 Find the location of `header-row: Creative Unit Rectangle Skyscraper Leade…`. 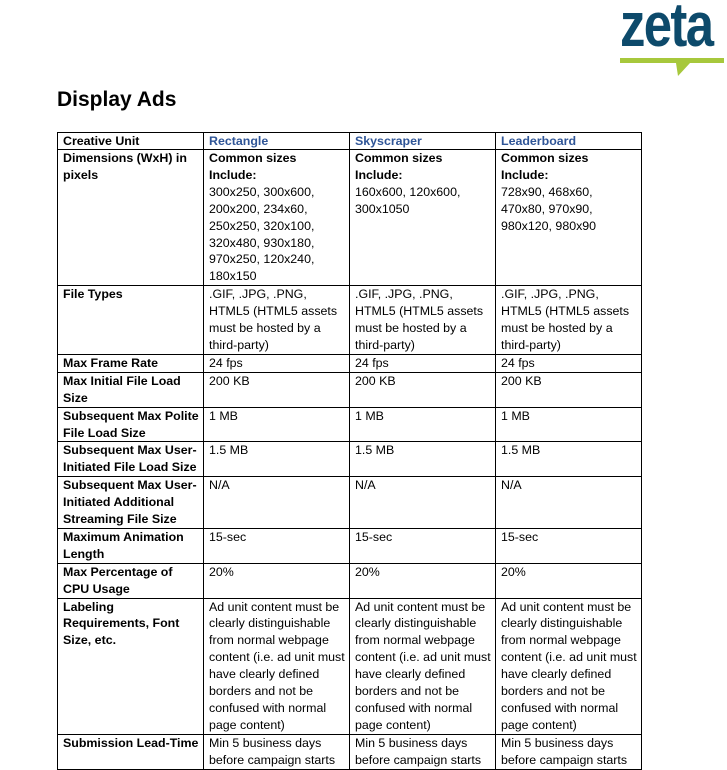

header-row: Creative Unit Rectangle Skyscraper Leade… is located at coordinates (349, 141).